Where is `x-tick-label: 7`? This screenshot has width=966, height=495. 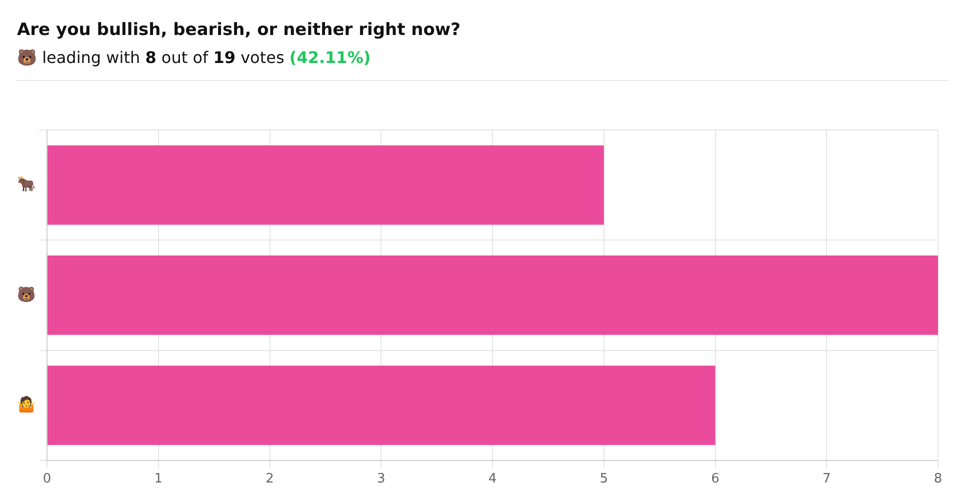
x-tick-label: 7 is located at coordinates (826, 479).